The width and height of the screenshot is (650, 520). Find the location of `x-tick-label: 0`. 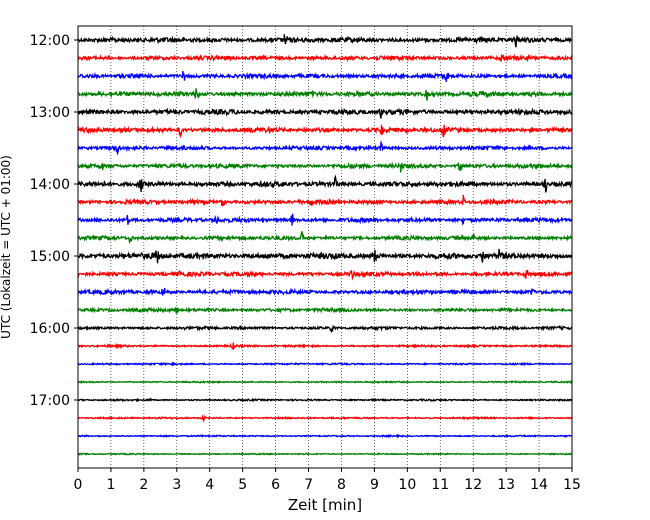

x-tick-label: 0 is located at coordinates (78, 485).